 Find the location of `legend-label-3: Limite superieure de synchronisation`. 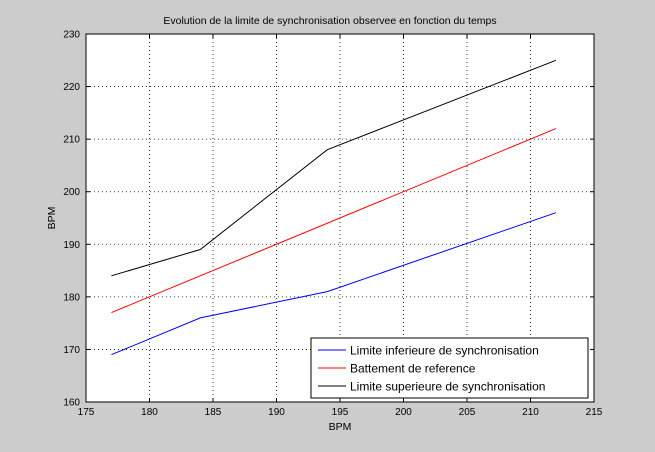

legend-label-3: Limite superieure de synchronisation is located at coordinates (447, 387).